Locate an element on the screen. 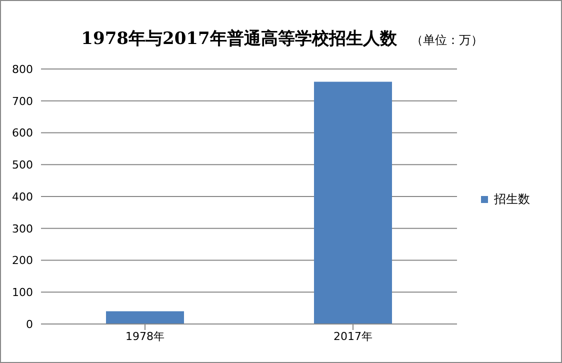 This screenshot has height=363, width=562. y-tick-label: 200 is located at coordinates (22, 261).